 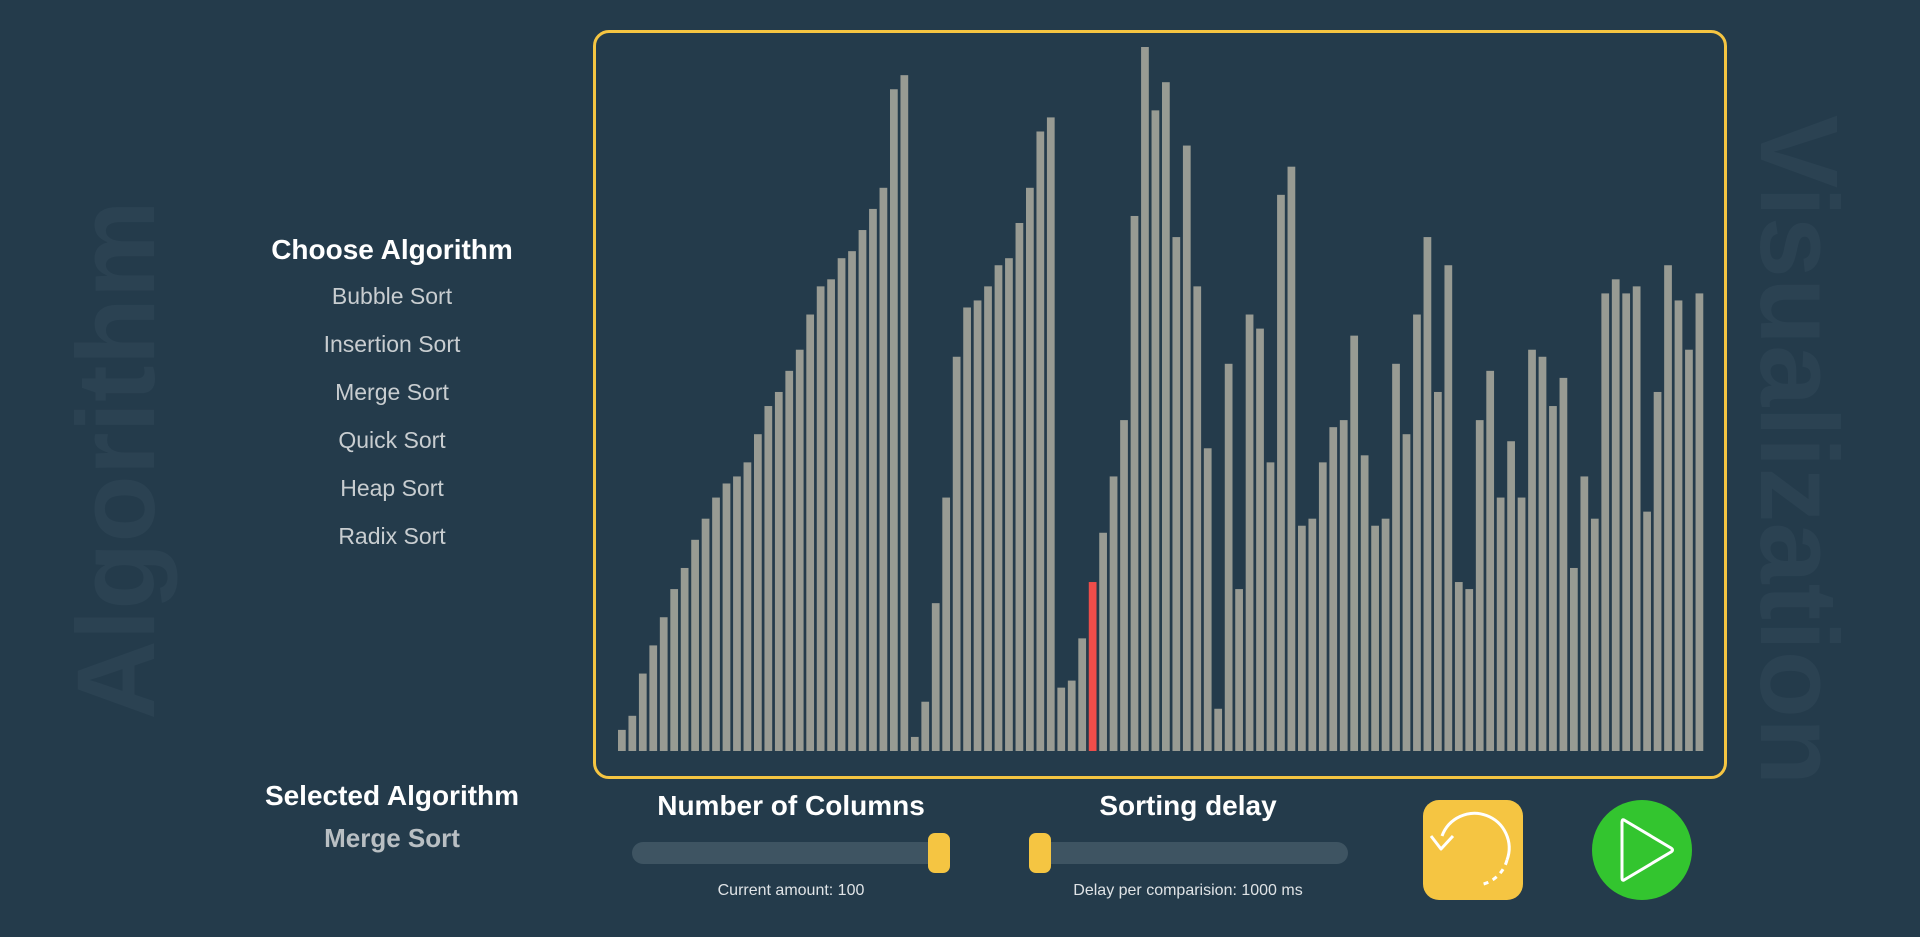 What do you see at coordinates (791, 853) in the screenshot?
I see `columns-slider` at bounding box center [791, 853].